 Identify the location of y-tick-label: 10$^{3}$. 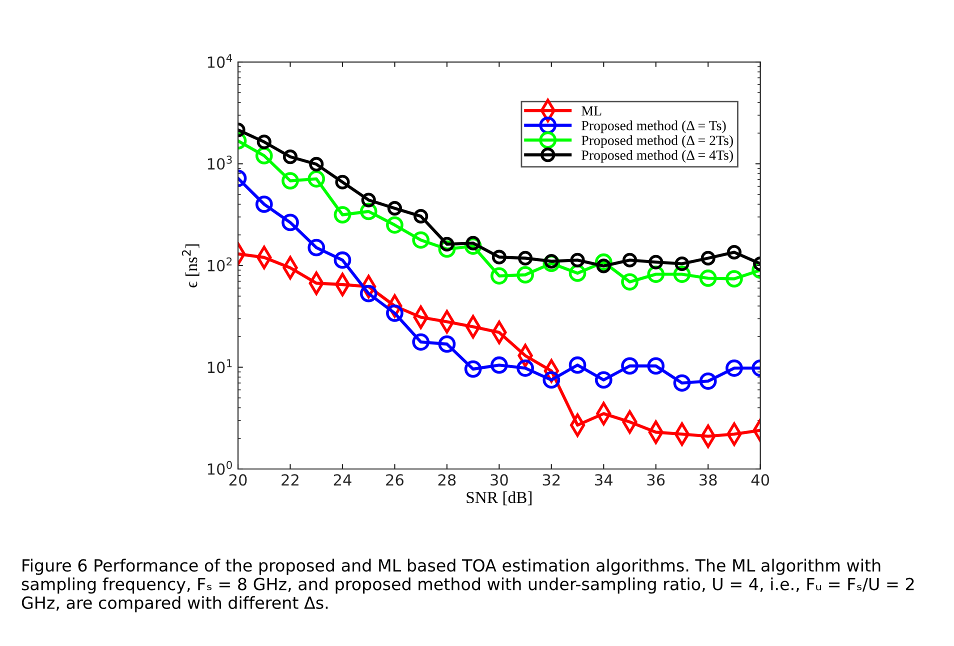
(220, 163).